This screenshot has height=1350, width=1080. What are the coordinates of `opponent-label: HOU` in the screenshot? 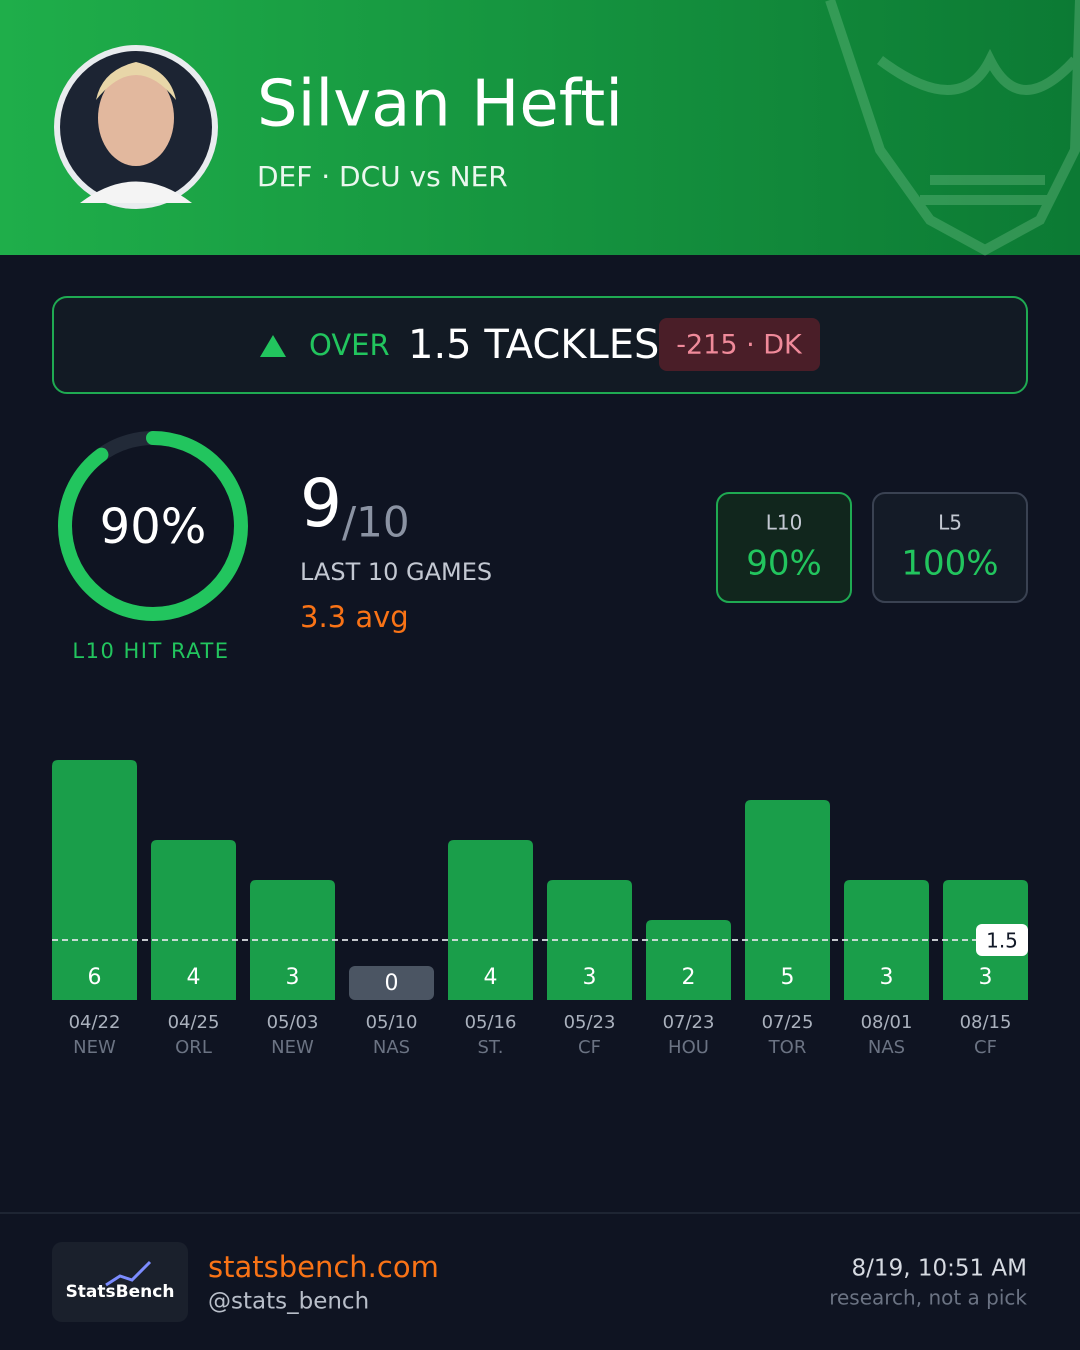 It's located at (688, 1047).